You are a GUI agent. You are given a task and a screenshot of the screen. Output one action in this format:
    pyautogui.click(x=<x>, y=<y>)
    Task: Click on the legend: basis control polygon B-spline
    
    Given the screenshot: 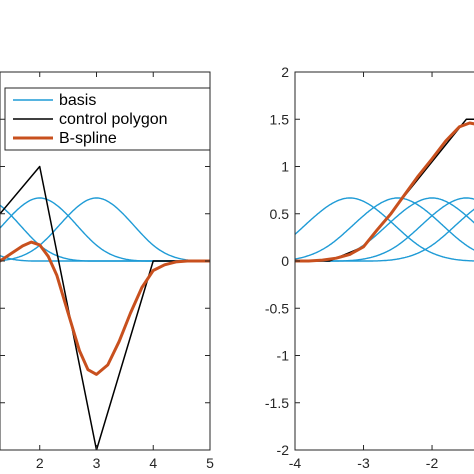 What is the action you would take?
    pyautogui.click(x=107, y=119)
    